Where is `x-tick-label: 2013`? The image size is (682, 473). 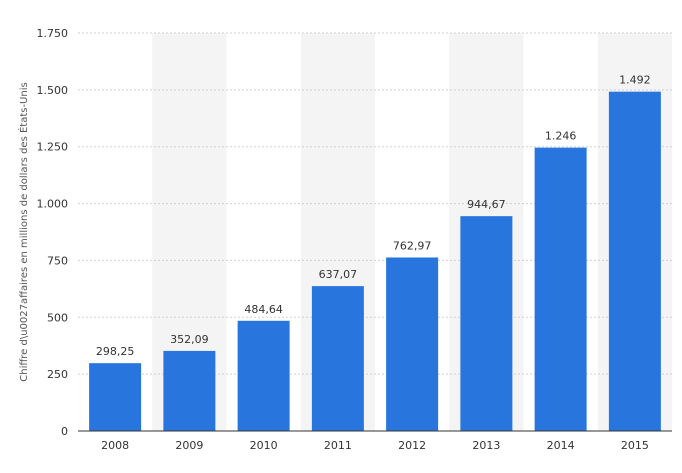
x-tick-label: 2013 is located at coordinates (486, 445).